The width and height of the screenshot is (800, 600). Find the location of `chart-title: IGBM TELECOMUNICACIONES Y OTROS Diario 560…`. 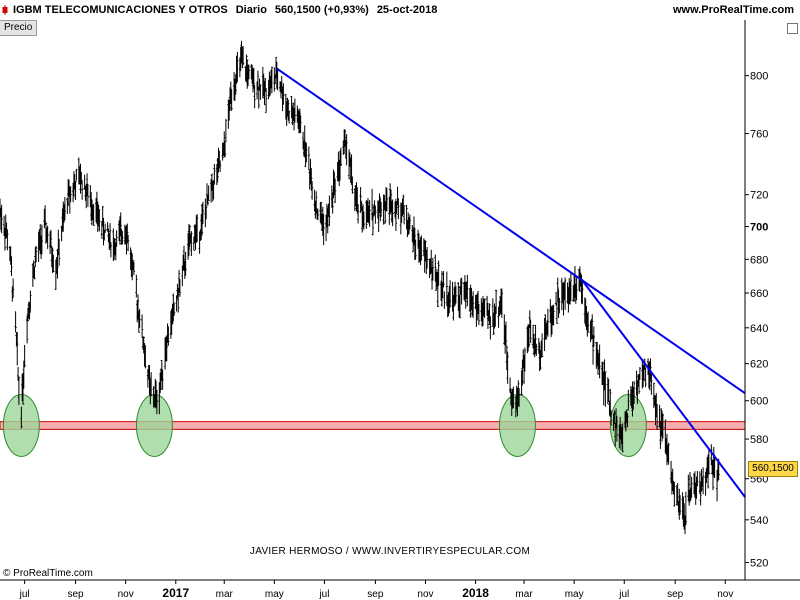

chart-title: IGBM TELECOMUNICACIONES Y OTROS Diario 560… is located at coordinates (225, 10).